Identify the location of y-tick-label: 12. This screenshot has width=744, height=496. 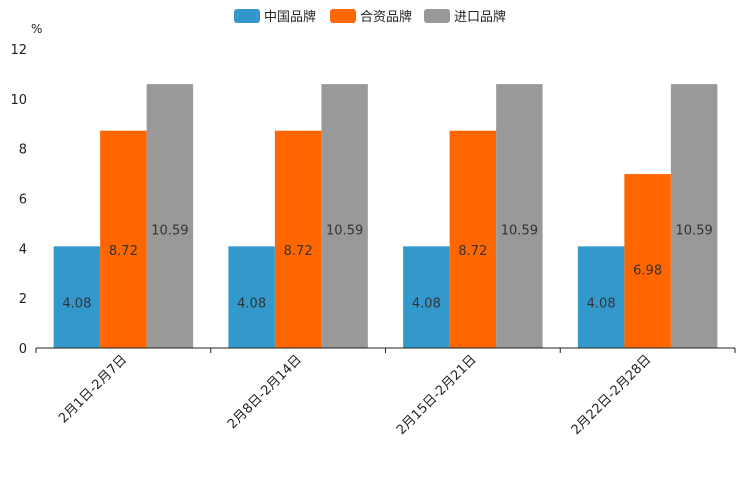
(18, 50).